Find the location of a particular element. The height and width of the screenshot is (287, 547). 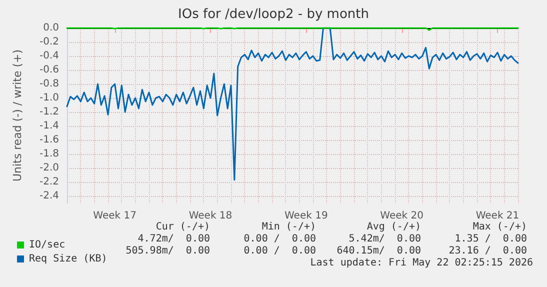

text: 1.35 / 0.00 is located at coordinates (491, 239).